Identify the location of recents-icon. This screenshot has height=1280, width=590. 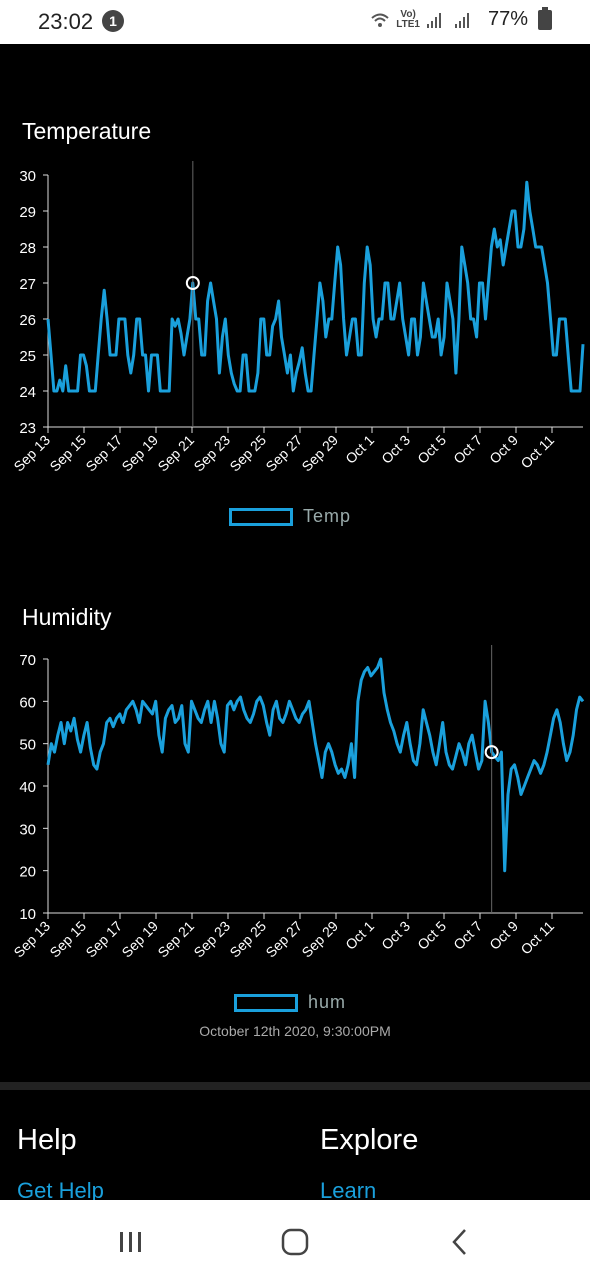
(130, 1242).